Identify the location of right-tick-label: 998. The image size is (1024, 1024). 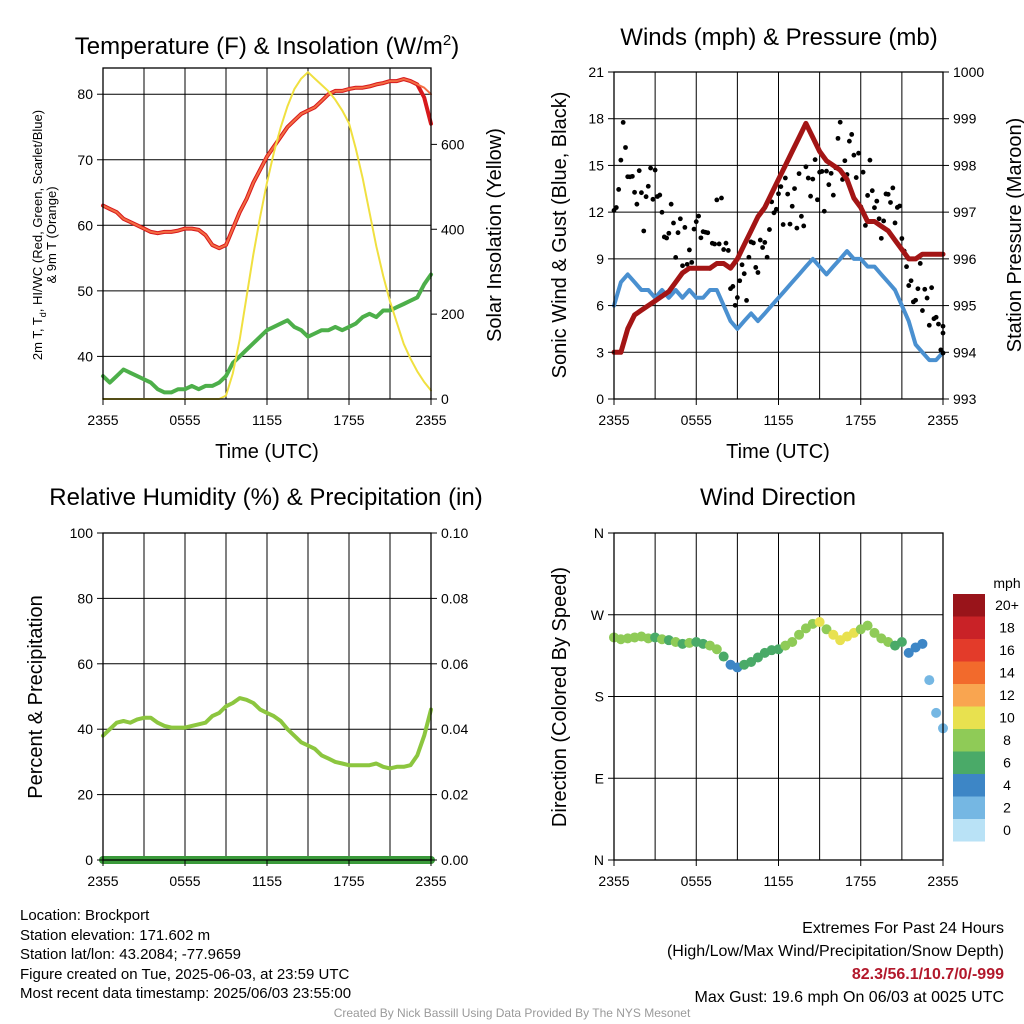
(965, 165).